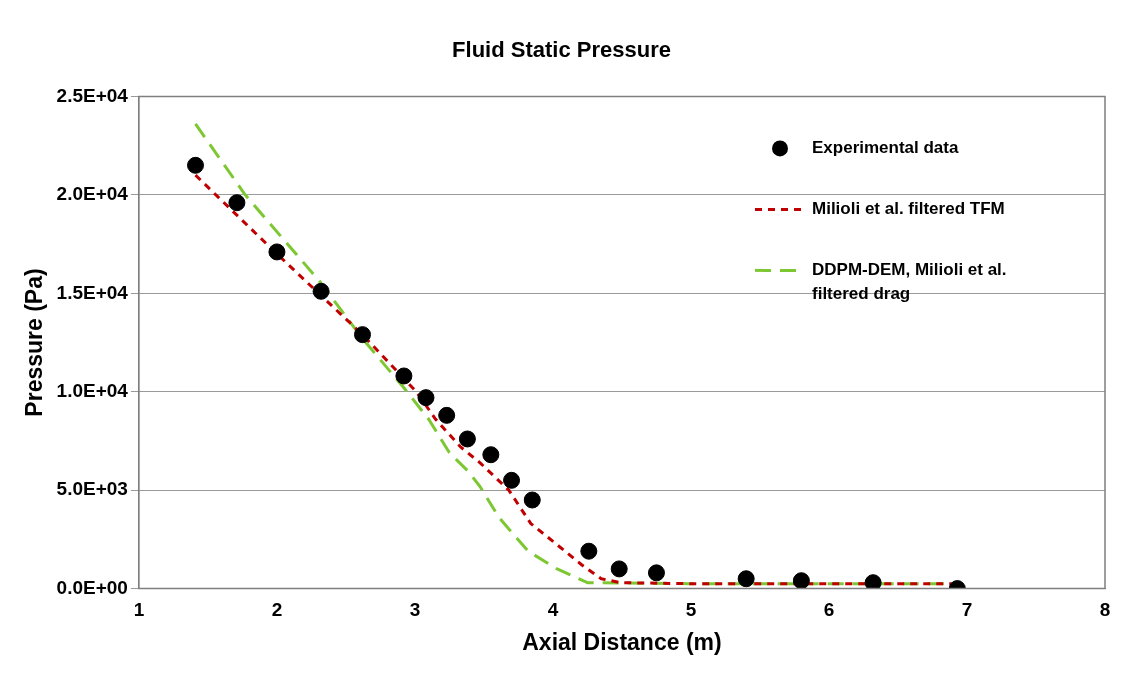  What do you see at coordinates (622, 641) in the screenshot?
I see `x-axis-title: Axial Distance (m)` at bounding box center [622, 641].